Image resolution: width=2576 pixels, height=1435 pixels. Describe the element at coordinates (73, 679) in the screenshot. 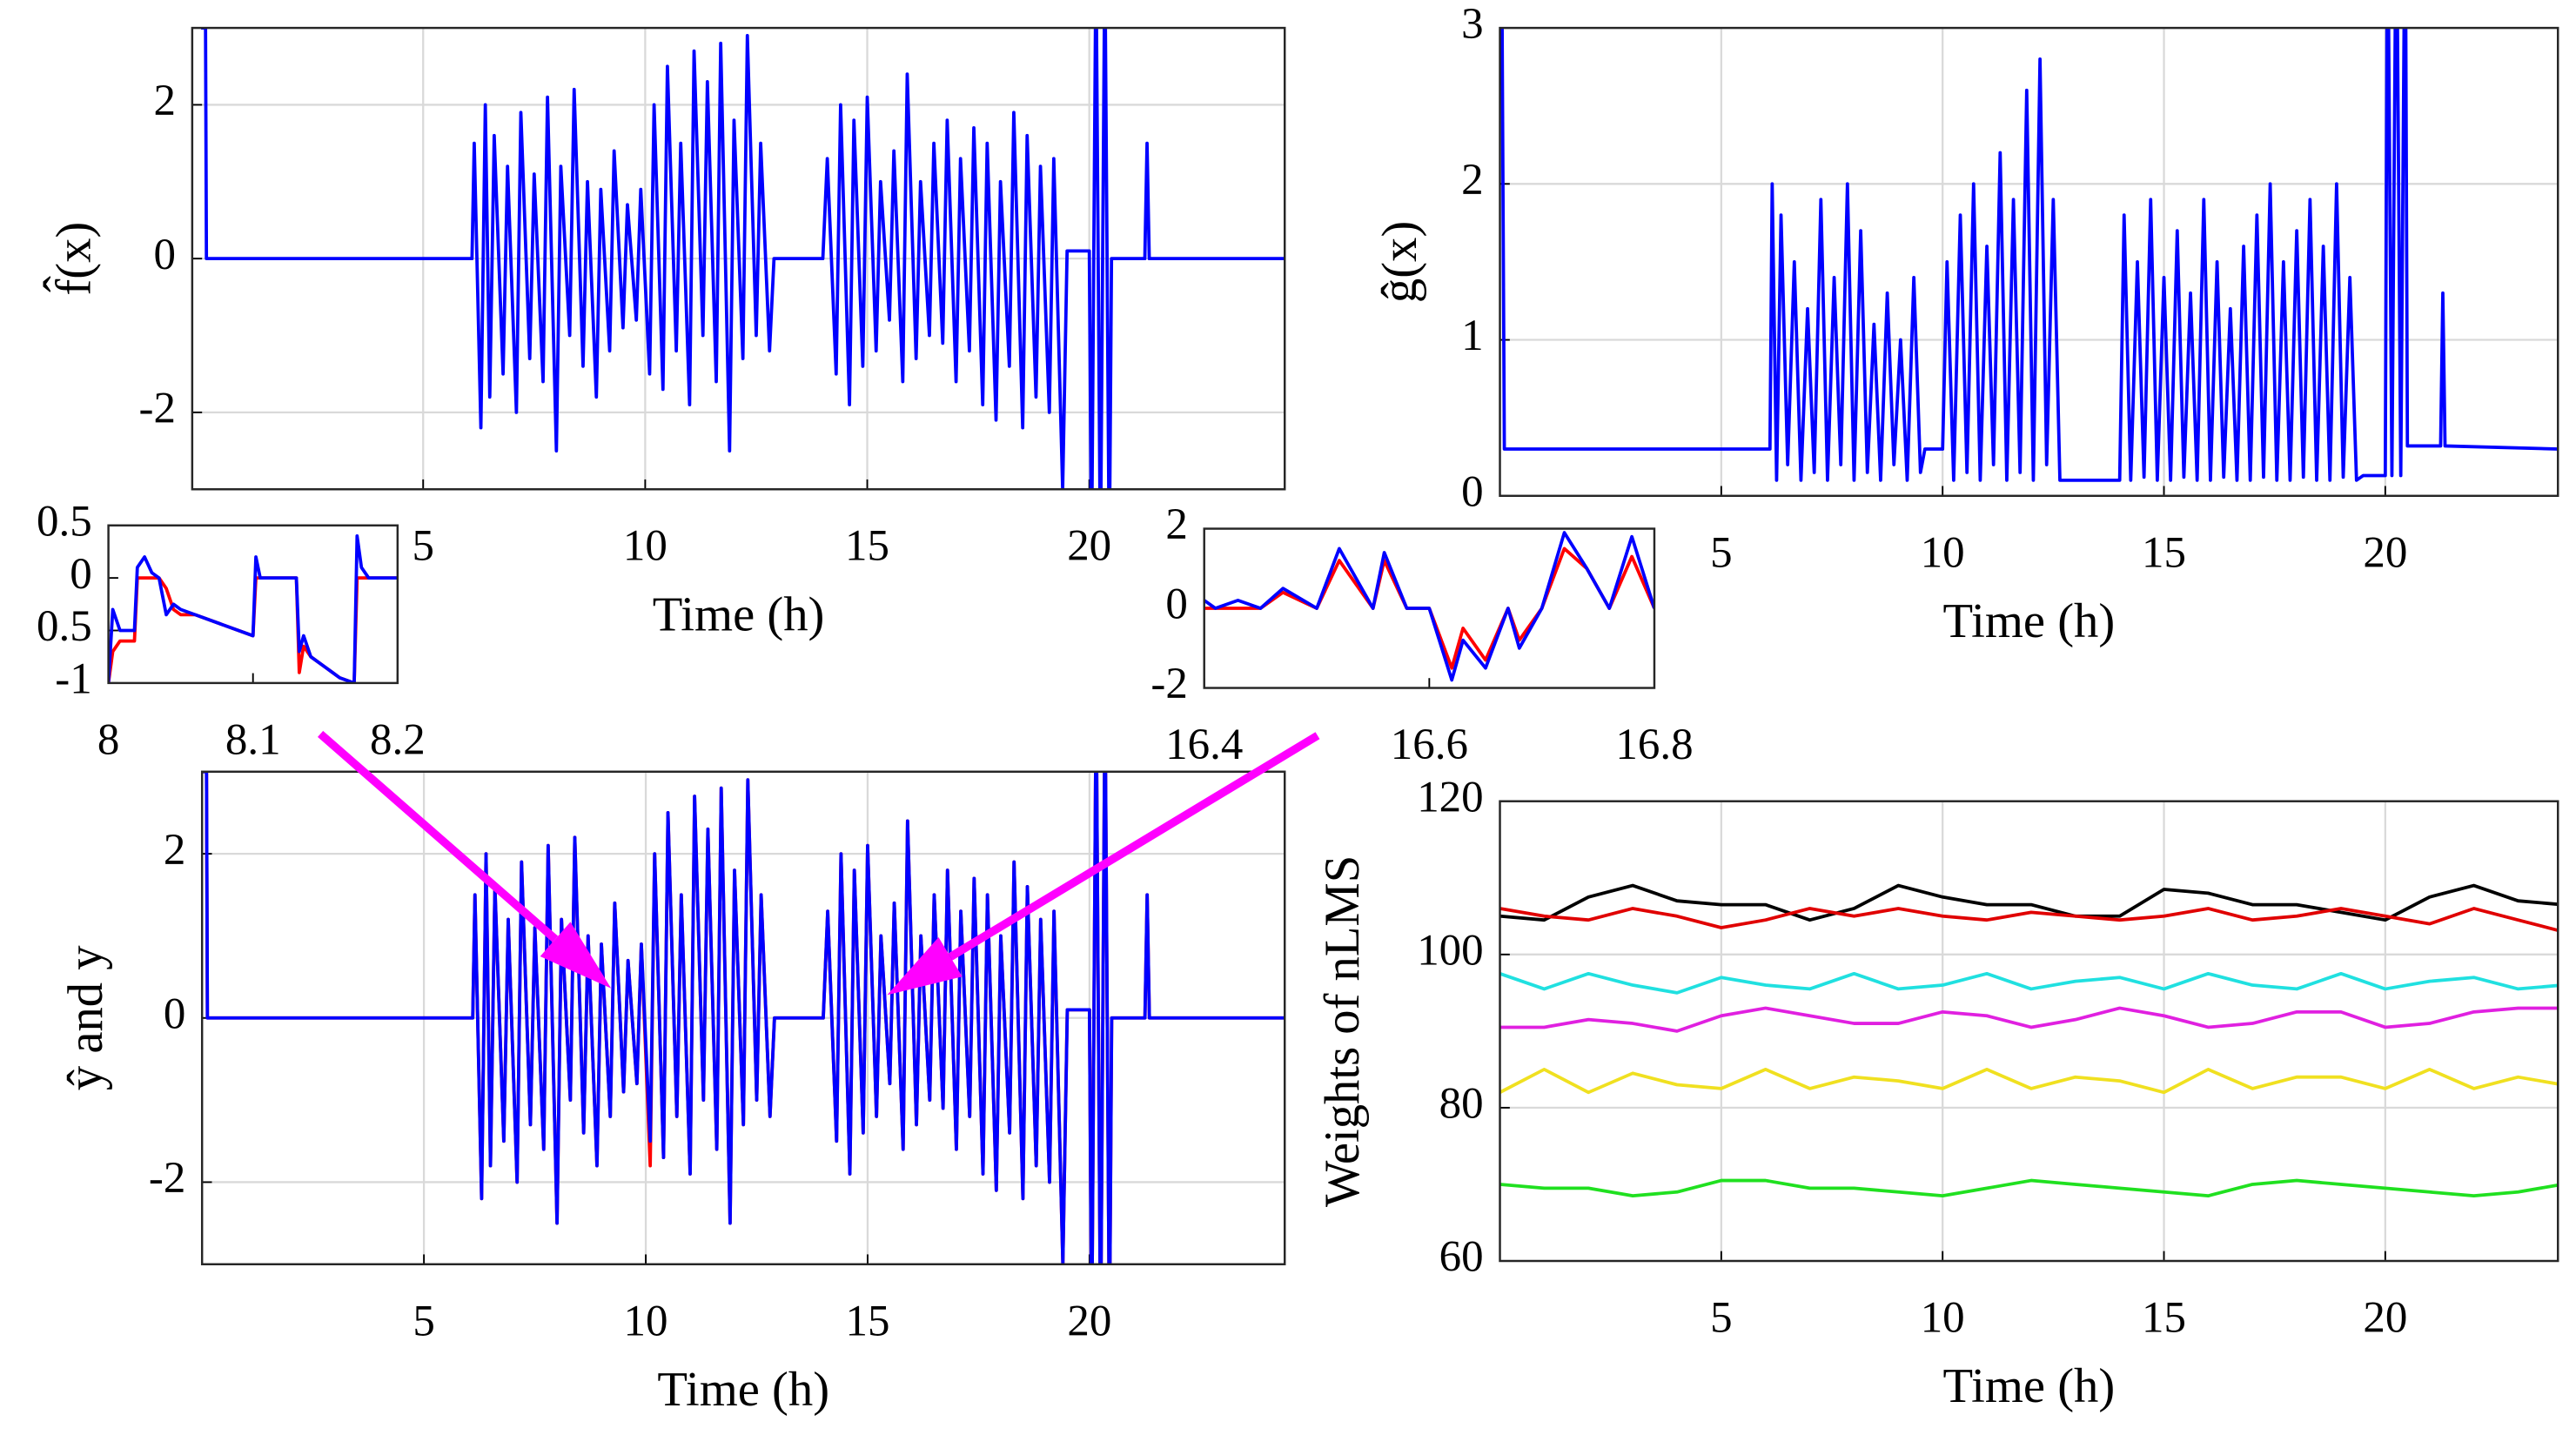

I see `y-tick-label: -1` at that location.